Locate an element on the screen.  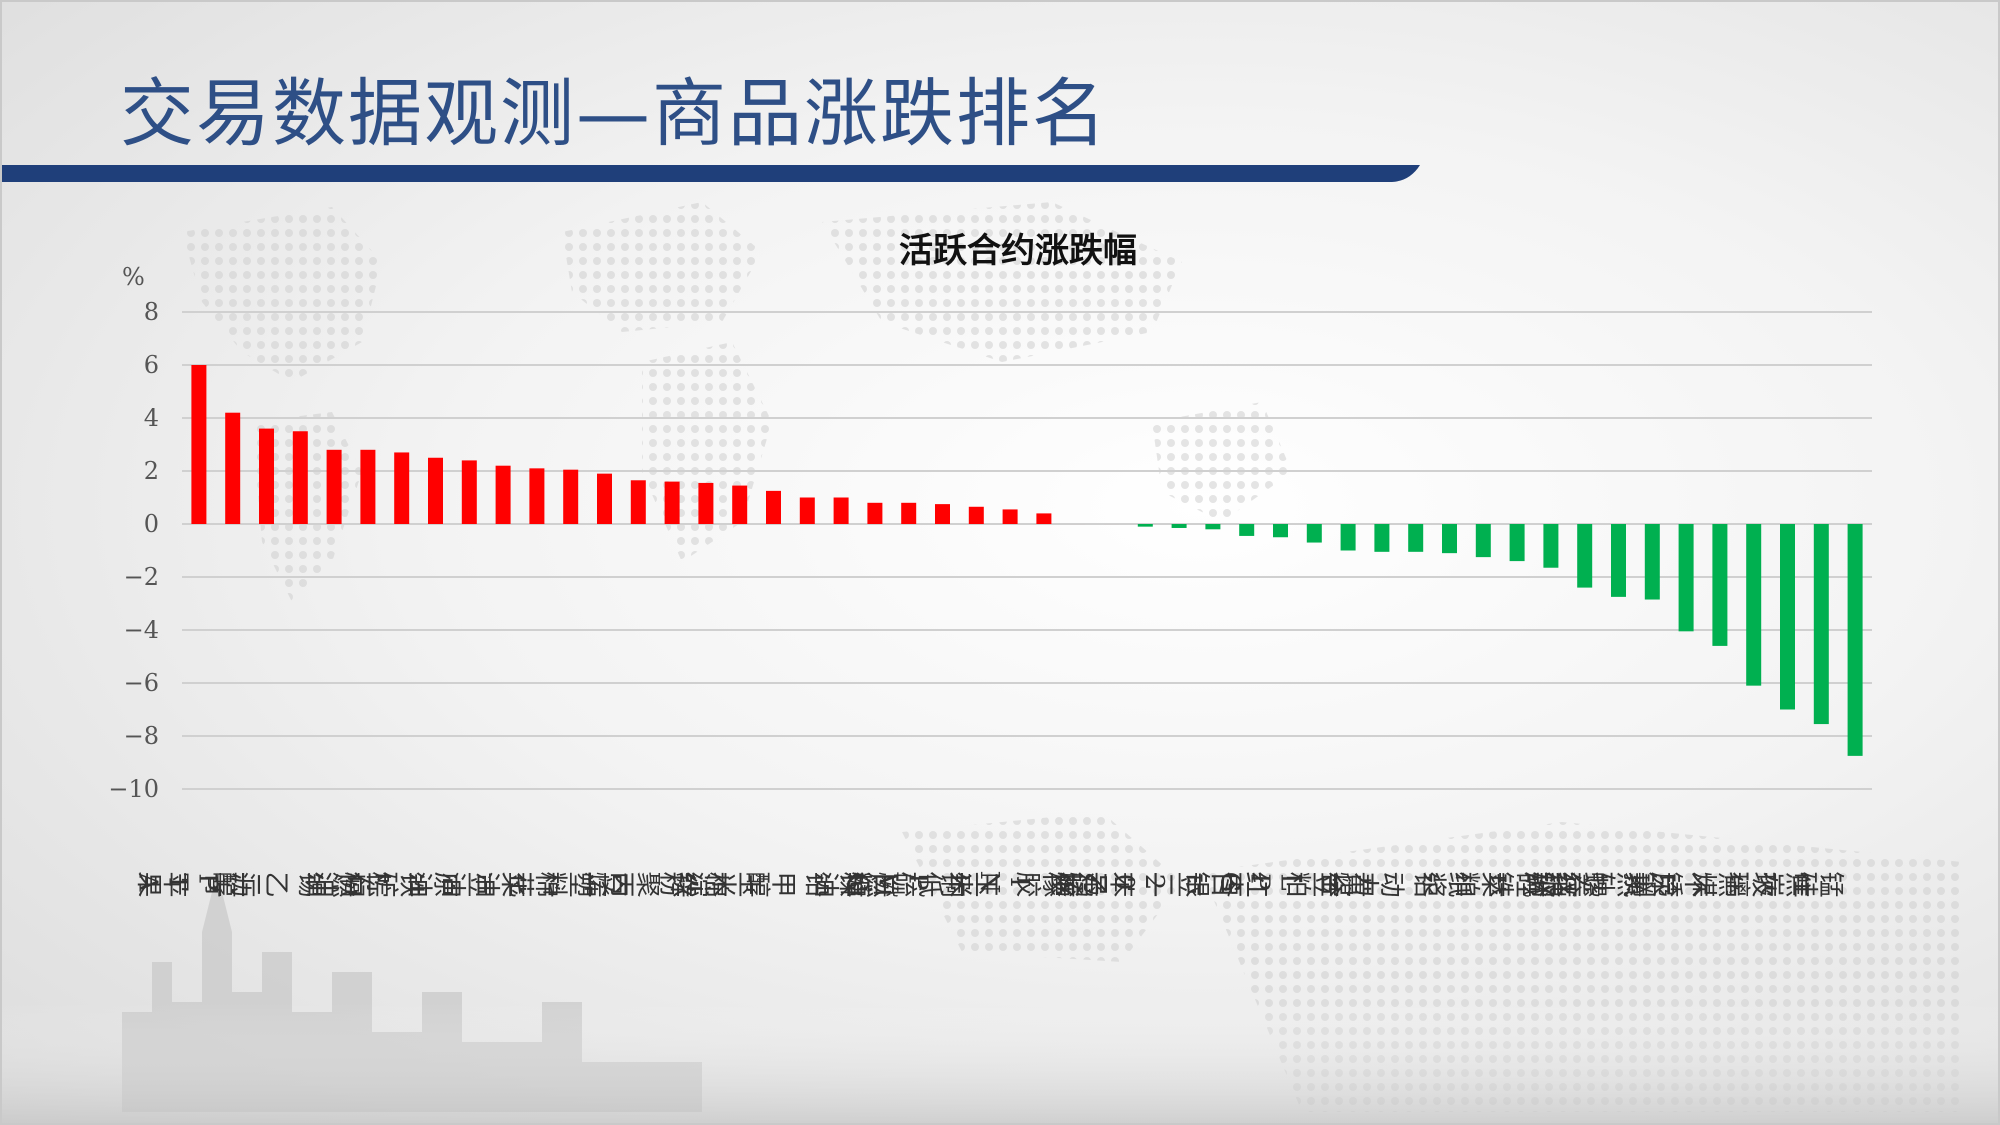
x-category-label: 棕榈油 is located at coordinates (353, 882).